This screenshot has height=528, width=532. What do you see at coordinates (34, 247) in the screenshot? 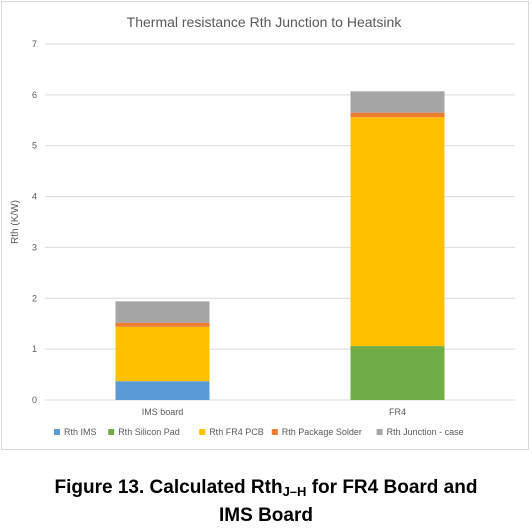
I see `y-tick-label: 3` at bounding box center [34, 247].